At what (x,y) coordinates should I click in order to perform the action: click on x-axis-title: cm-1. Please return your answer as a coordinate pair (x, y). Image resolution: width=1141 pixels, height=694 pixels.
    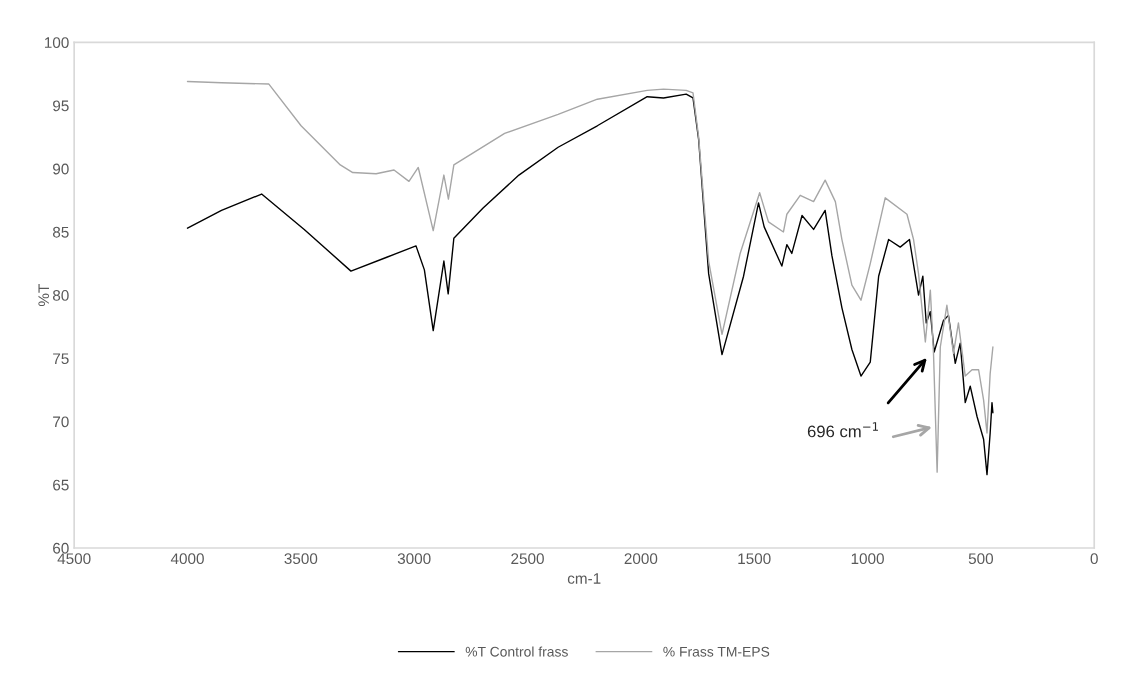
    Looking at the image, I should click on (584, 578).